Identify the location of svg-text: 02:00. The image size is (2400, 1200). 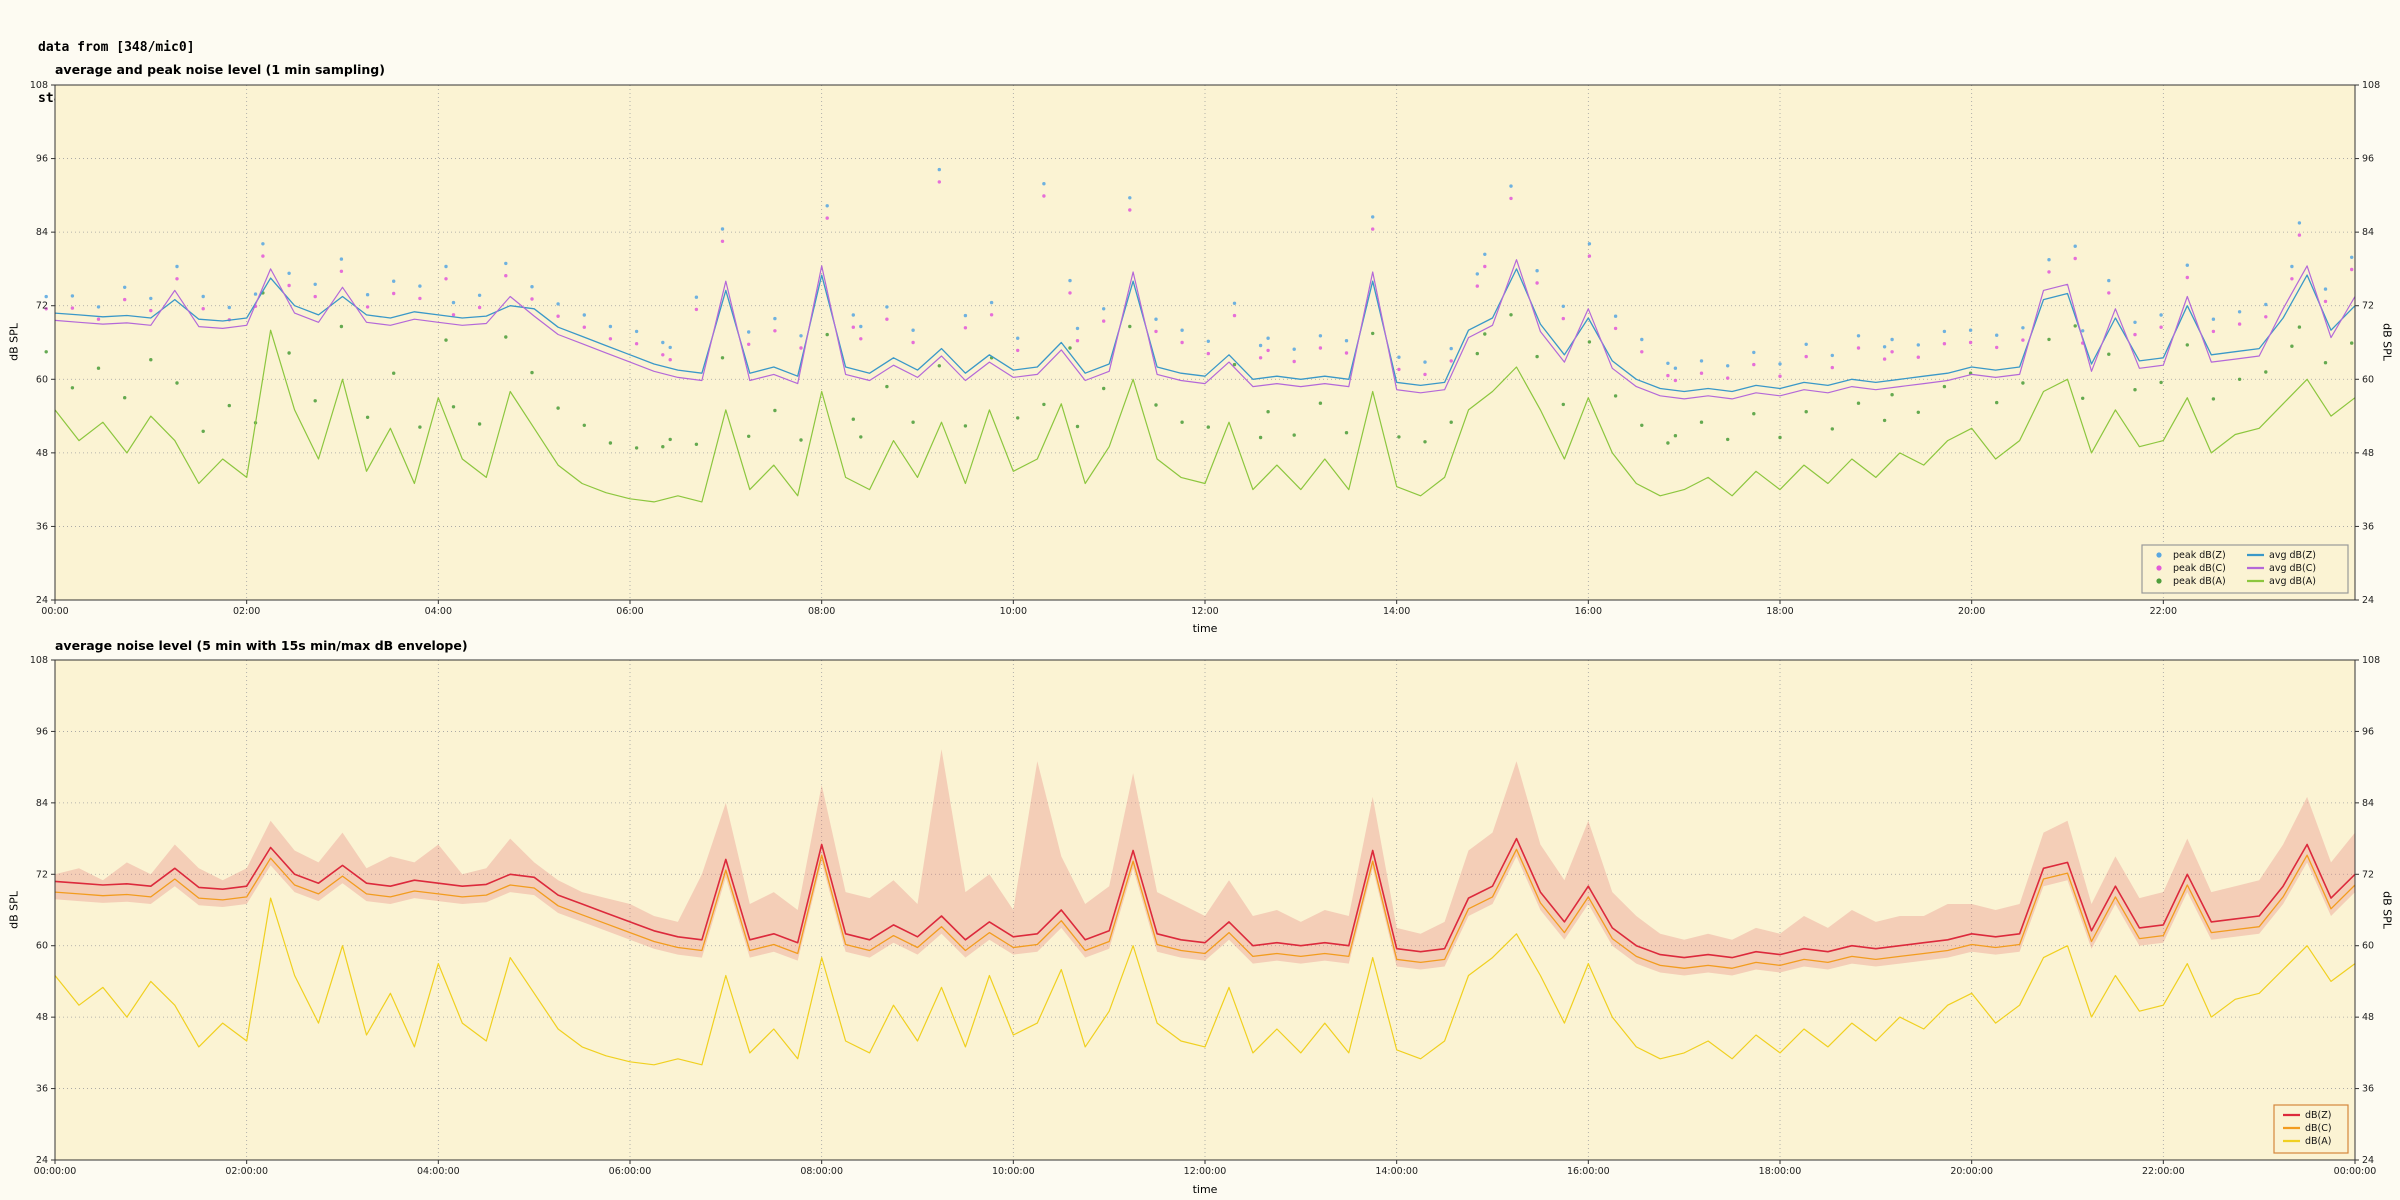
(246, 611).